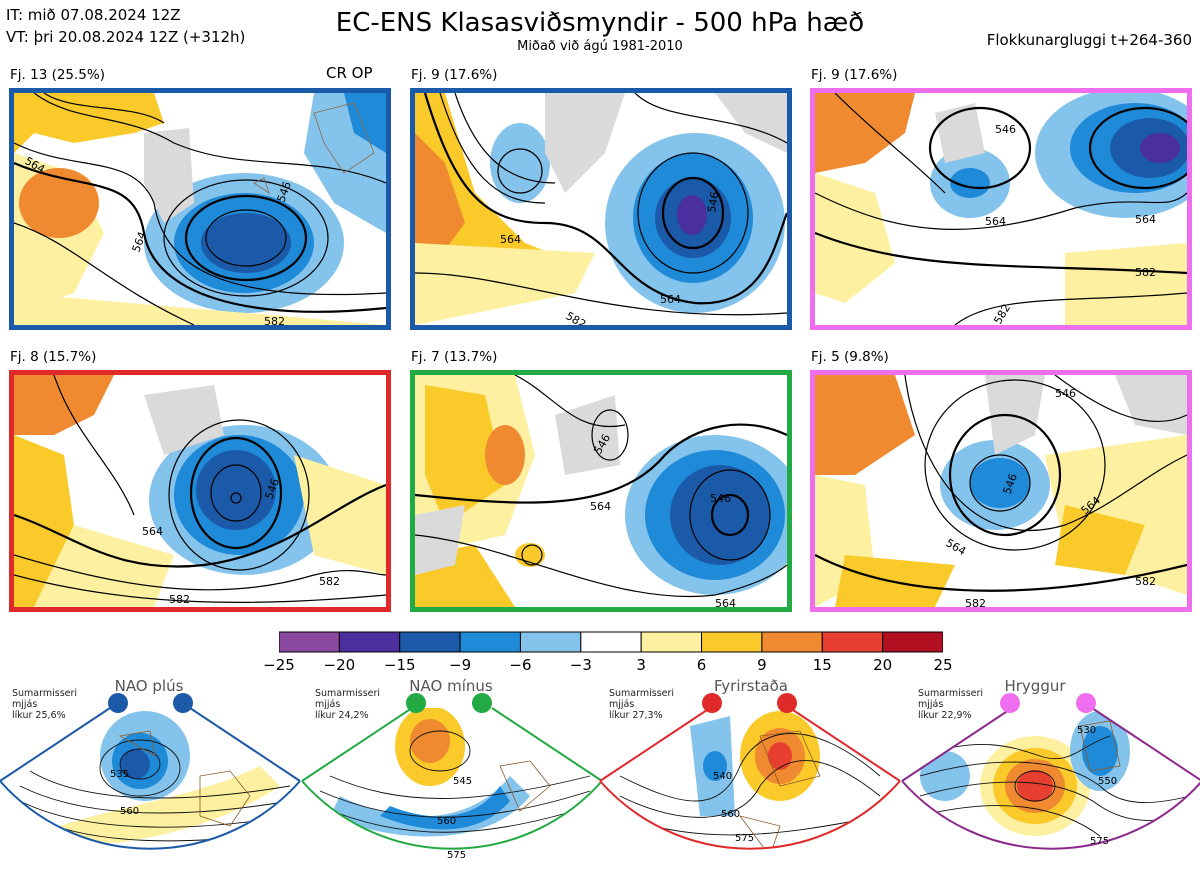 The image size is (1200, 871). Describe the element at coordinates (57, 75) in the screenshot. I see `cluster-label-1: Fj. 13 (25.5%)` at that location.